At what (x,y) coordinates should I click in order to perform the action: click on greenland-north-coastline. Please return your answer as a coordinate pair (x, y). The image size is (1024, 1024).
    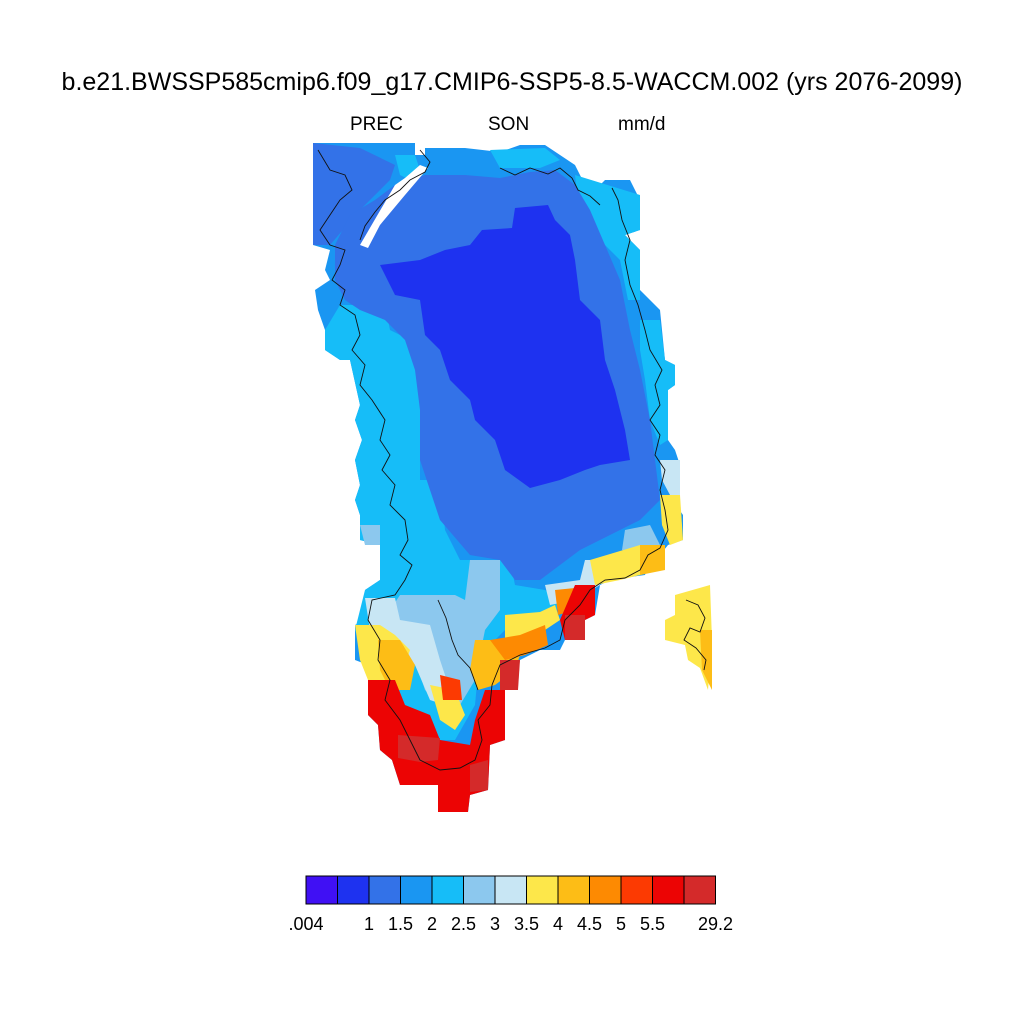
    Looking at the image, I should click on (395, 195).